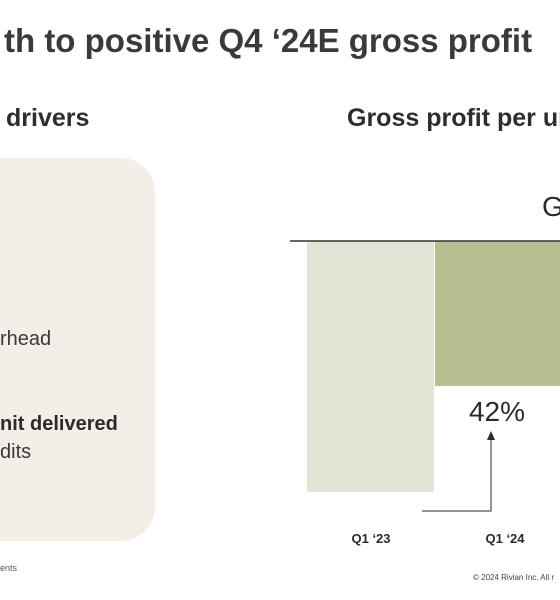 This screenshot has height=600, width=560. Describe the element at coordinates (16, 452) in the screenshot. I see `driver-line-credits: dits` at that location.